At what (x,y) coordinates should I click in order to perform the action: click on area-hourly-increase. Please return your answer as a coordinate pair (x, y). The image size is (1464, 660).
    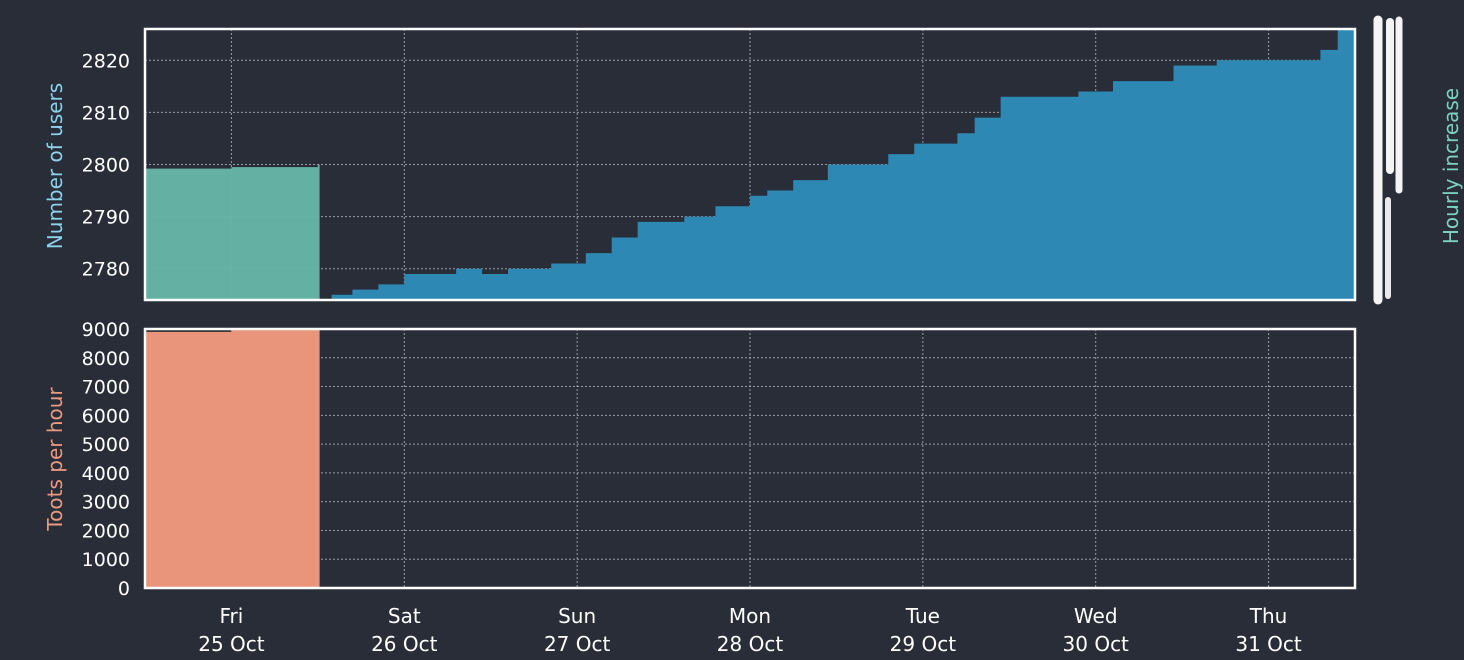
    Looking at the image, I should click on (232, 232).